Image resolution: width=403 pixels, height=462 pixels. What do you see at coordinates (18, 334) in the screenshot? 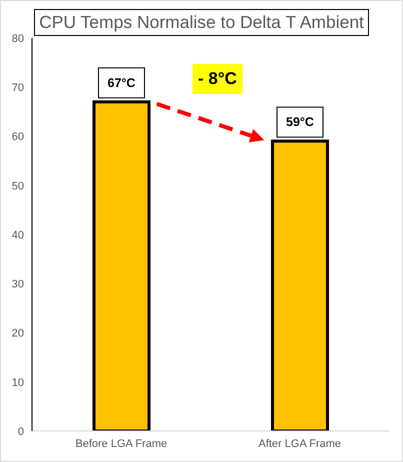
I see `y-tick-label: 20` at bounding box center [18, 334].